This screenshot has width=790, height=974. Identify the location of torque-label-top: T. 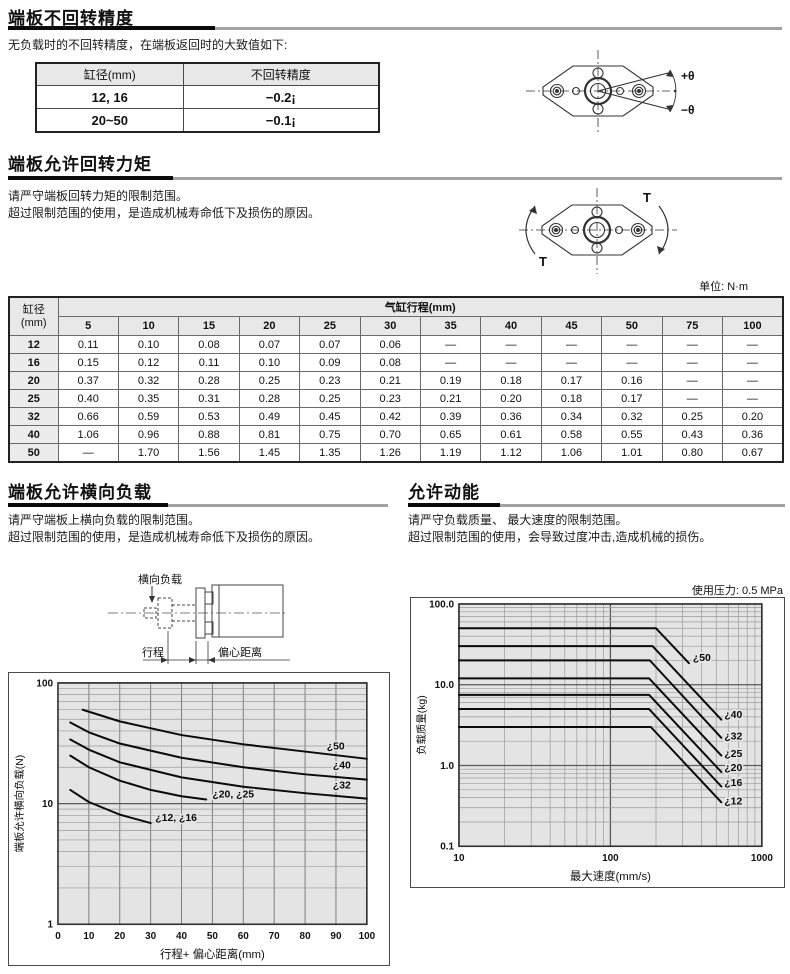
(647, 197).